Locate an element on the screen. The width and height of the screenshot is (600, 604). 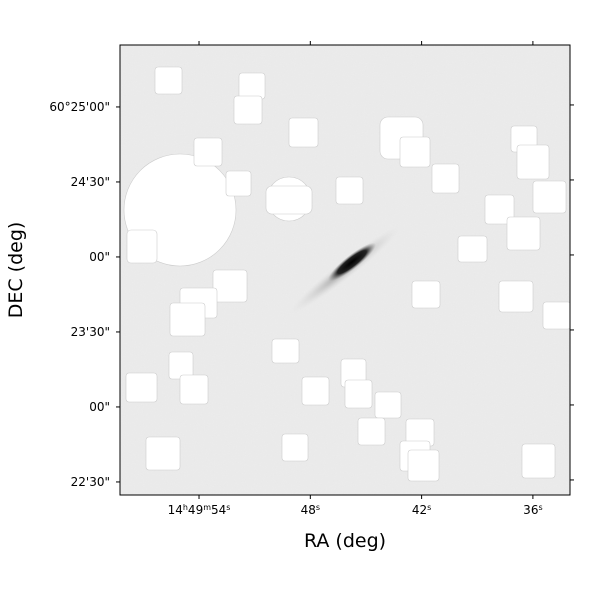
x-tick-label: 14h49m54s is located at coordinates (199, 510).